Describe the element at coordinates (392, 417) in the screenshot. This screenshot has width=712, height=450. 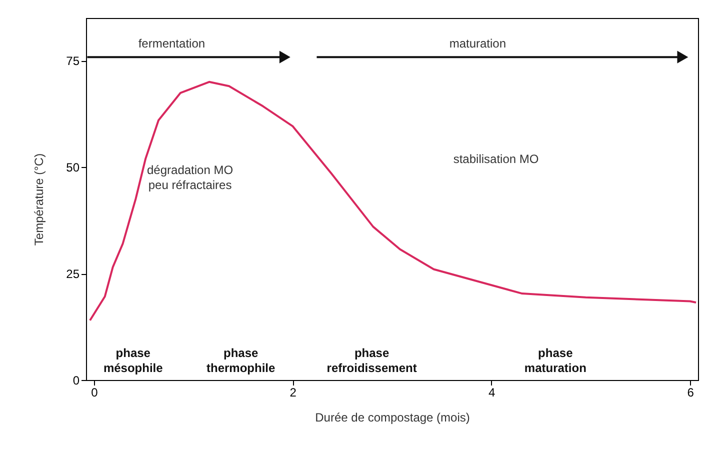
I see `x-axis-title: Durée de compostage (mois)` at that location.